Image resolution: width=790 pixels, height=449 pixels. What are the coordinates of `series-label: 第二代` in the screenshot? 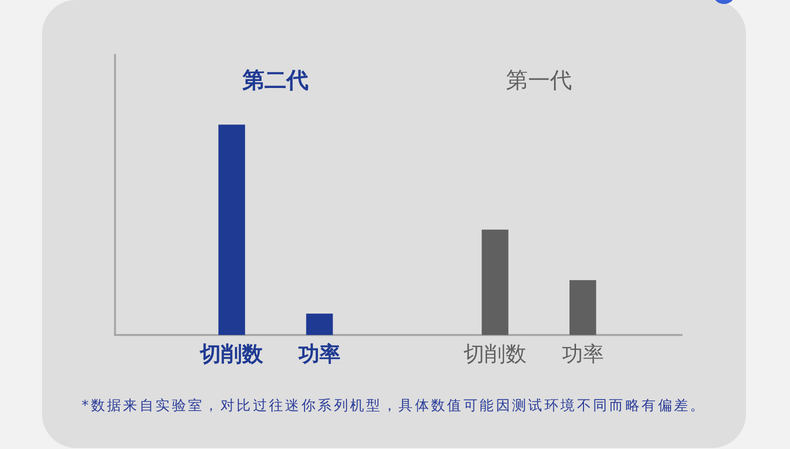 It's located at (275, 81).